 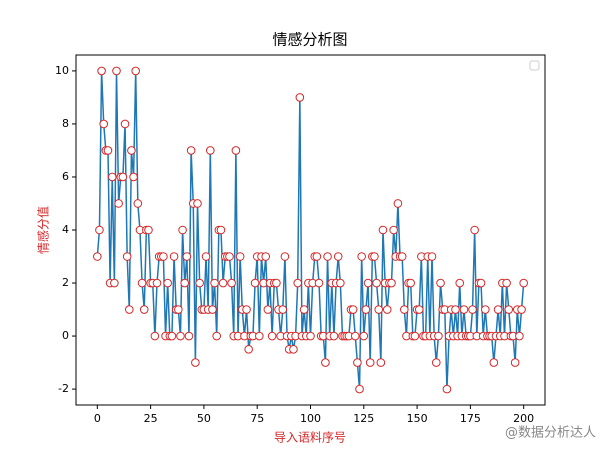 I want to click on y-tick-label: 10, so click(x=62, y=70).